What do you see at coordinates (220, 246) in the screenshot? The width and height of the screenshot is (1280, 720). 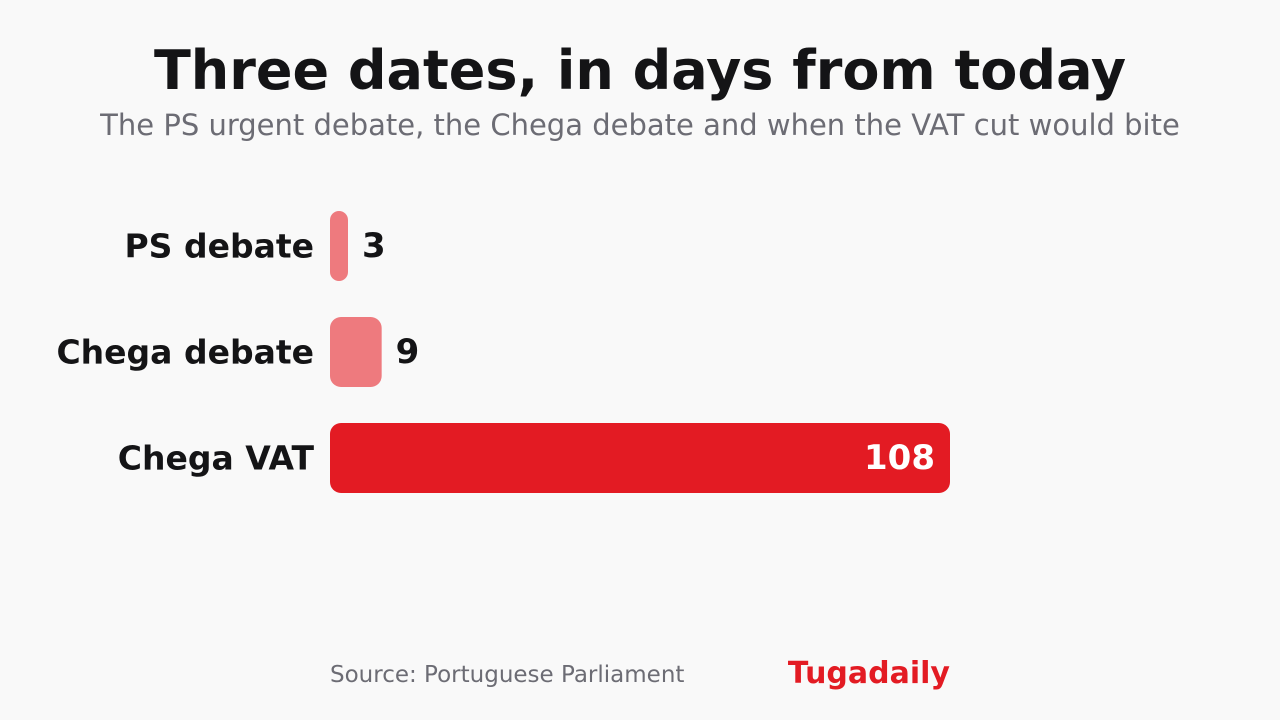 I see `category-label: PS debate` at bounding box center [220, 246].